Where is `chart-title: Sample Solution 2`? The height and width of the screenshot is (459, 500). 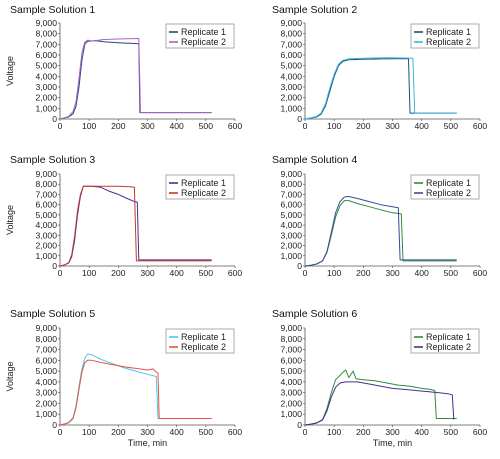
chart-title: Sample Solution 2 is located at coordinates (314, 10).